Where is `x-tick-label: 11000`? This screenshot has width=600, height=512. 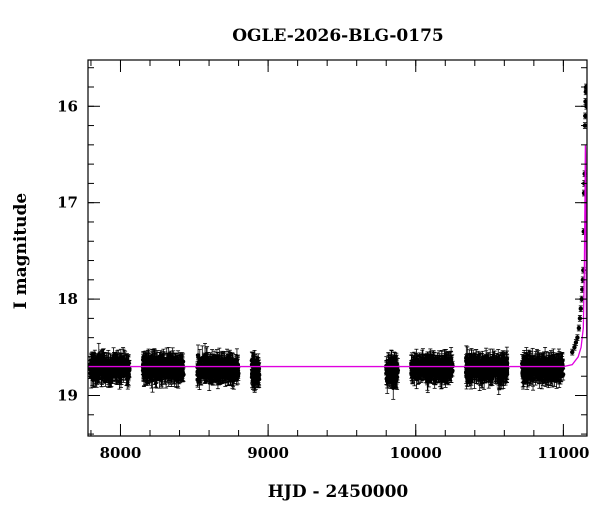
x-tick-label: 11000 is located at coordinates (563, 453).